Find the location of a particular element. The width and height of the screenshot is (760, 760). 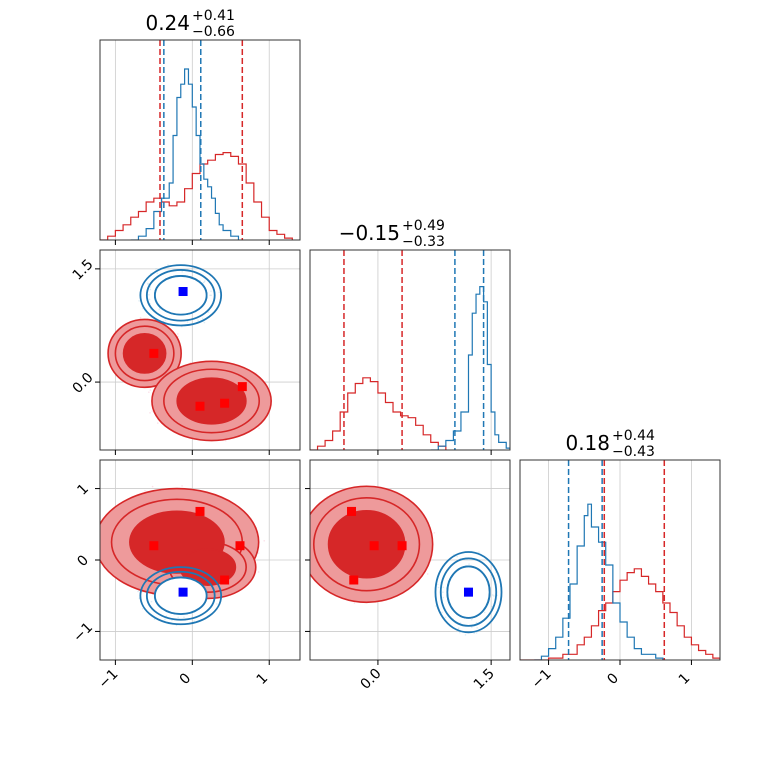

p0-hist is located at coordinates (196, 140).